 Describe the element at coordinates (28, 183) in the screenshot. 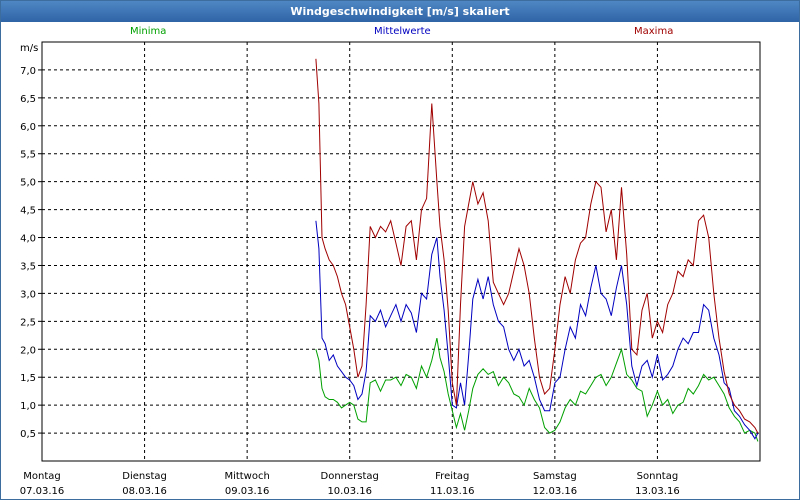

I see `y-tick-label: 5,0` at that location.